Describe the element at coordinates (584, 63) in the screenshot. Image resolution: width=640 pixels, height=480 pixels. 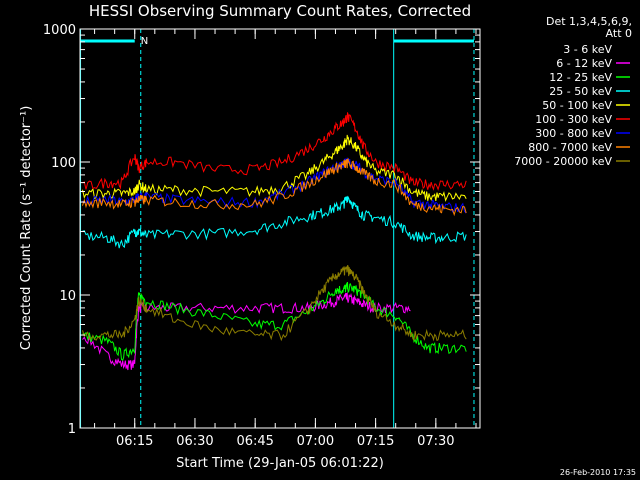
I see `legend-label: 6 - 12 keV` at that location.